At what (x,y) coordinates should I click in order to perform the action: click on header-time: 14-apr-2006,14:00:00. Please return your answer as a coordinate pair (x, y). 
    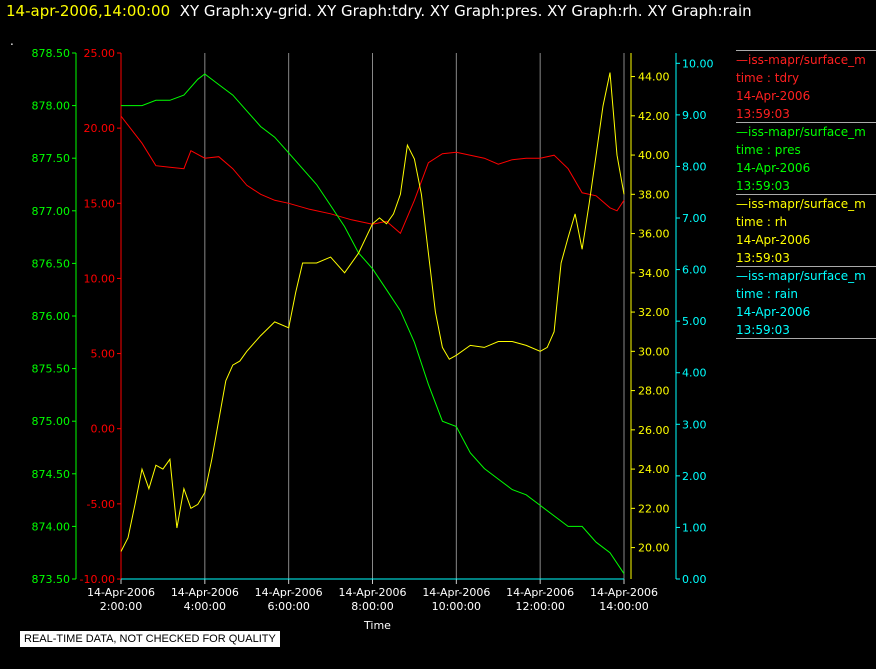
    Looking at the image, I should click on (88, 11).